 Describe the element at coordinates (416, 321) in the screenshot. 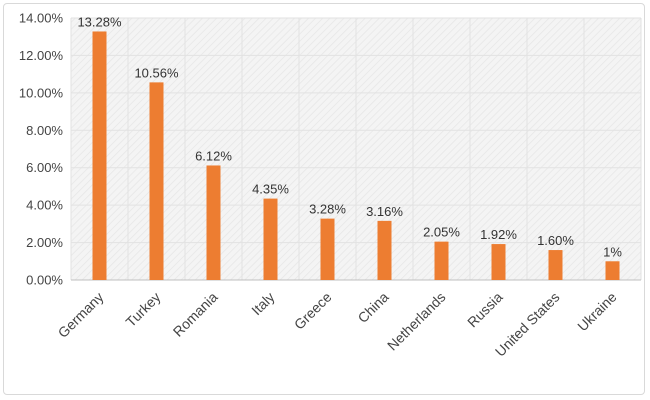

I see `x-tick-label: Netherlands` at that location.